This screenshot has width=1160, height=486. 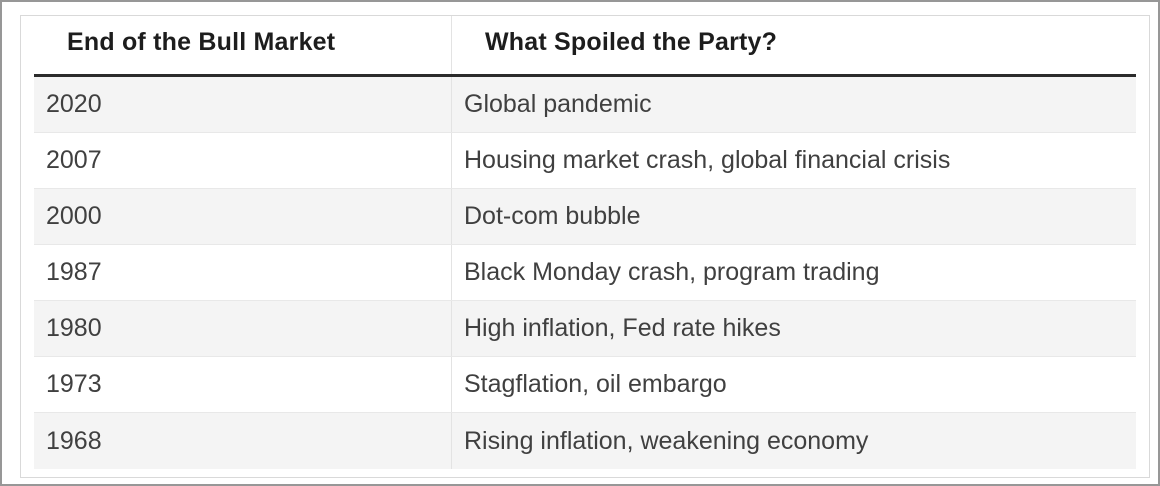 What do you see at coordinates (622, 328) in the screenshot?
I see `cause-cell: High inflation, Fed rate hikes` at bounding box center [622, 328].